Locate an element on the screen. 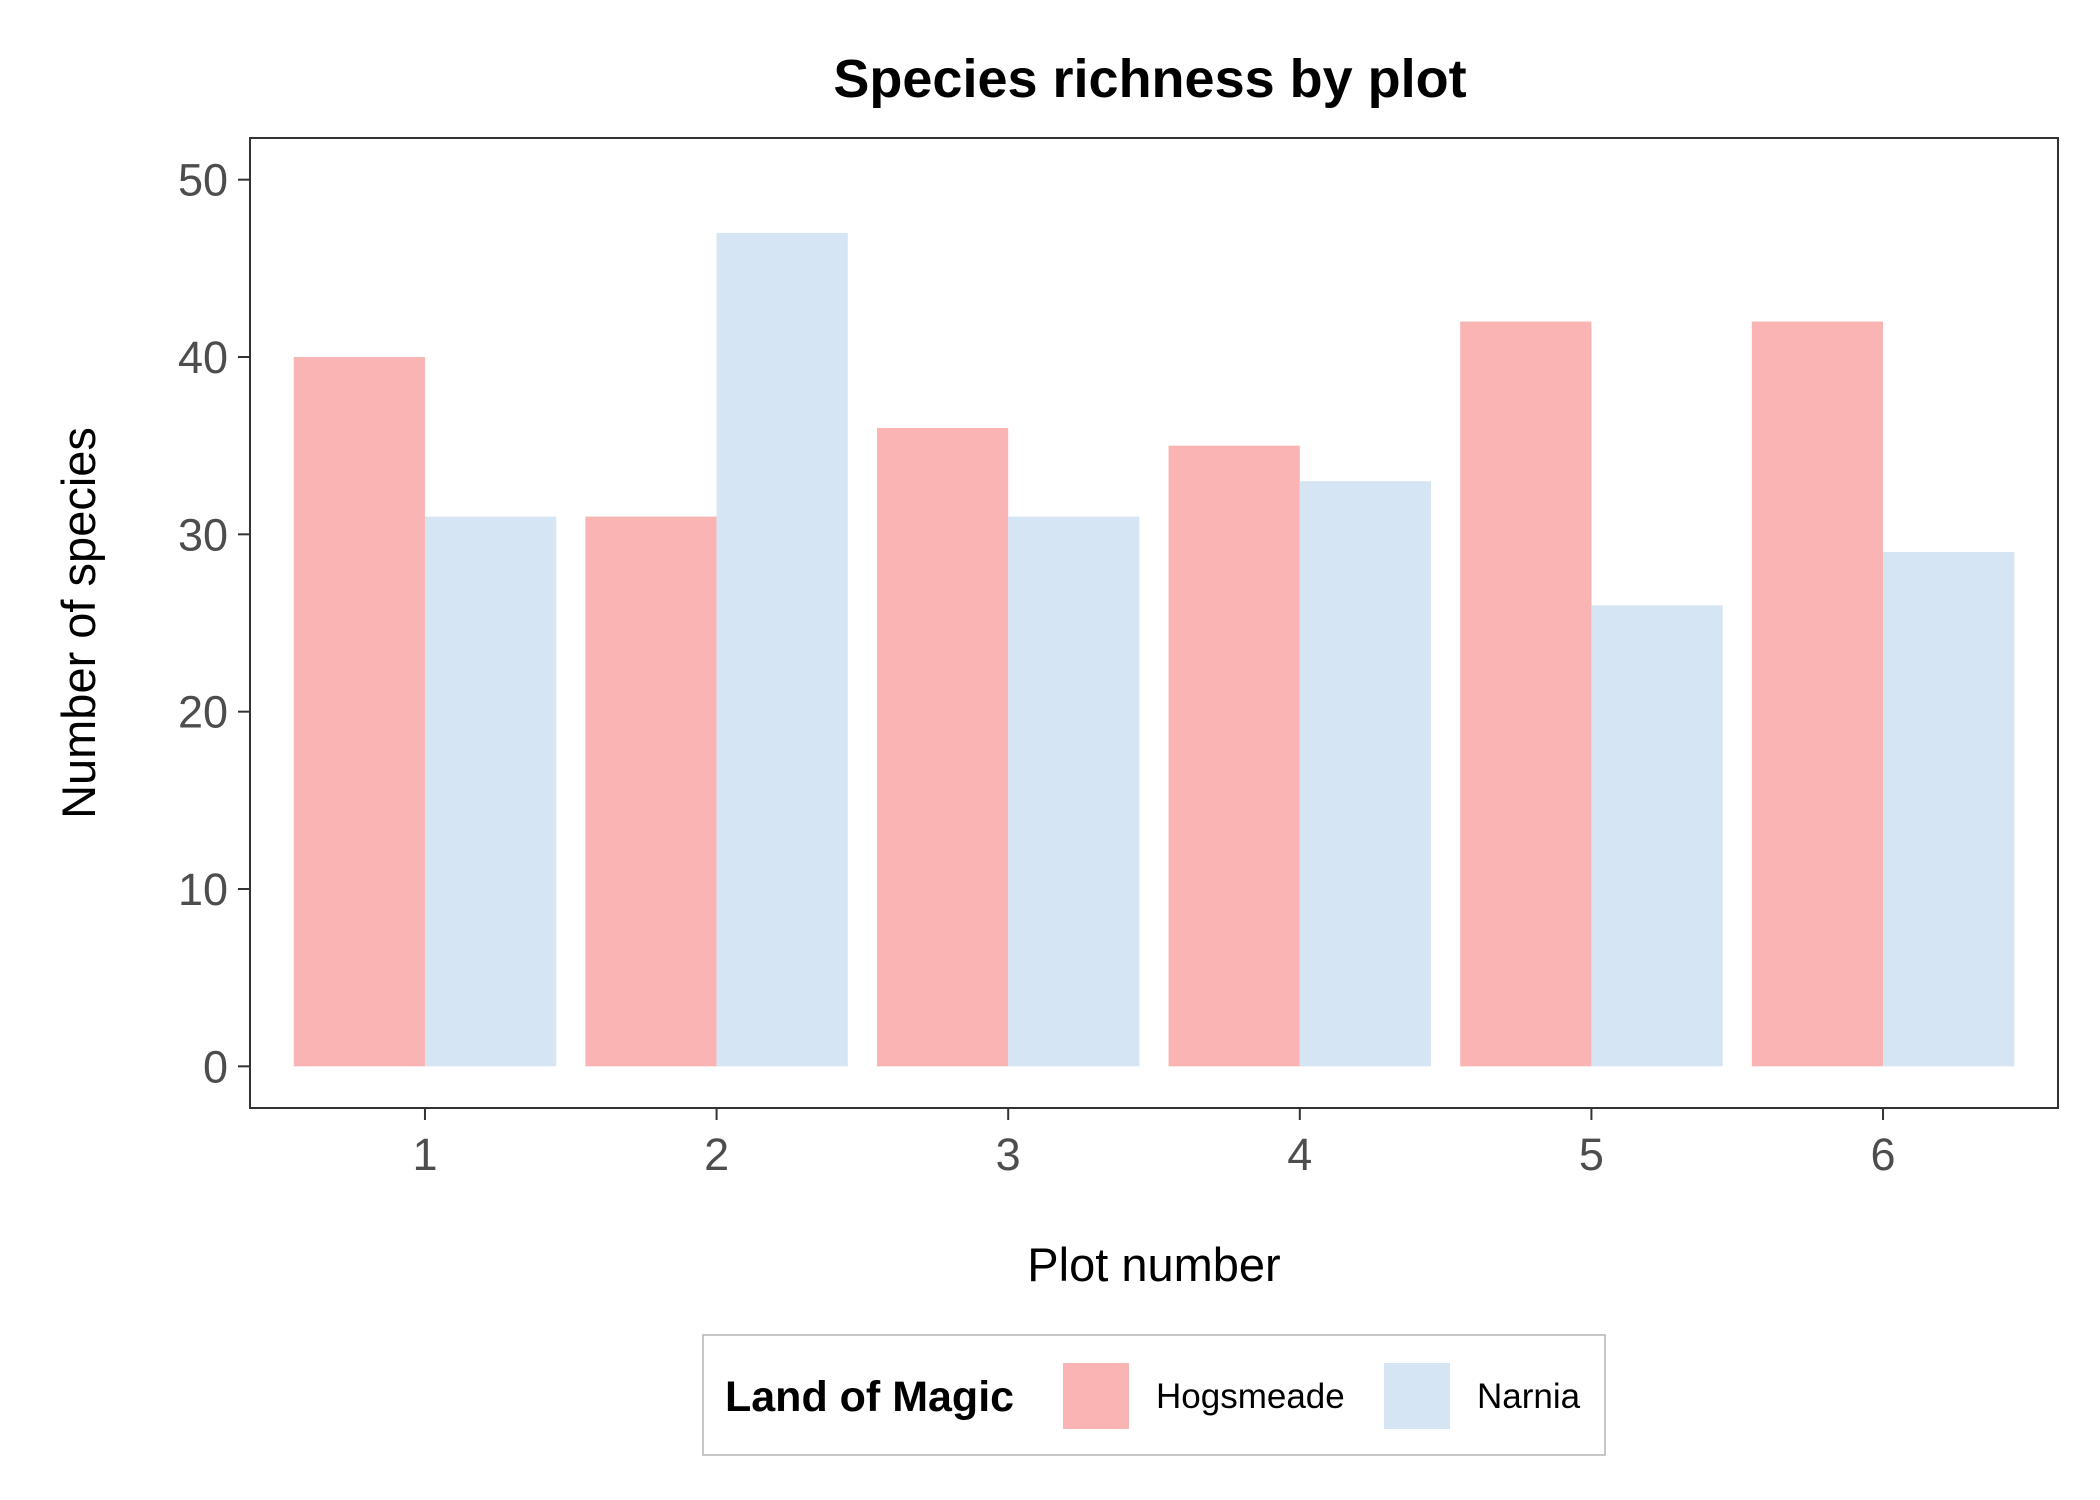 Image resolution: width=2100 pixels, height=1500 pixels. legend: Land of Magic Hogsmeade Narnia is located at coordinates (1154, 1395).